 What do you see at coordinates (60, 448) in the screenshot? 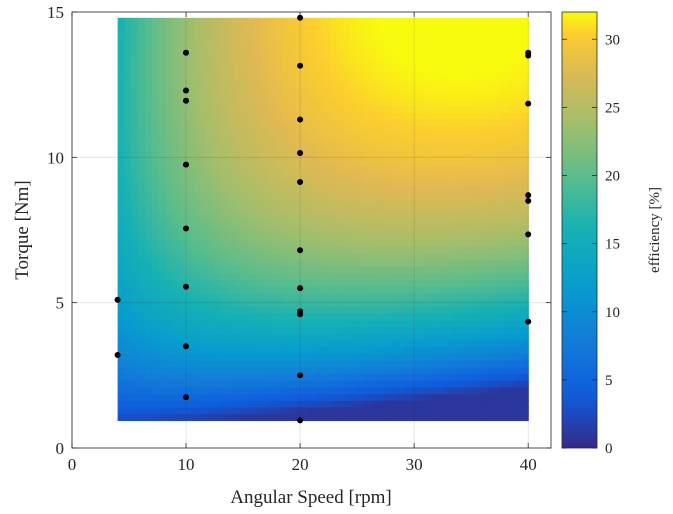
I see `y-tick-label: 0` at bounding box center [60, 448].